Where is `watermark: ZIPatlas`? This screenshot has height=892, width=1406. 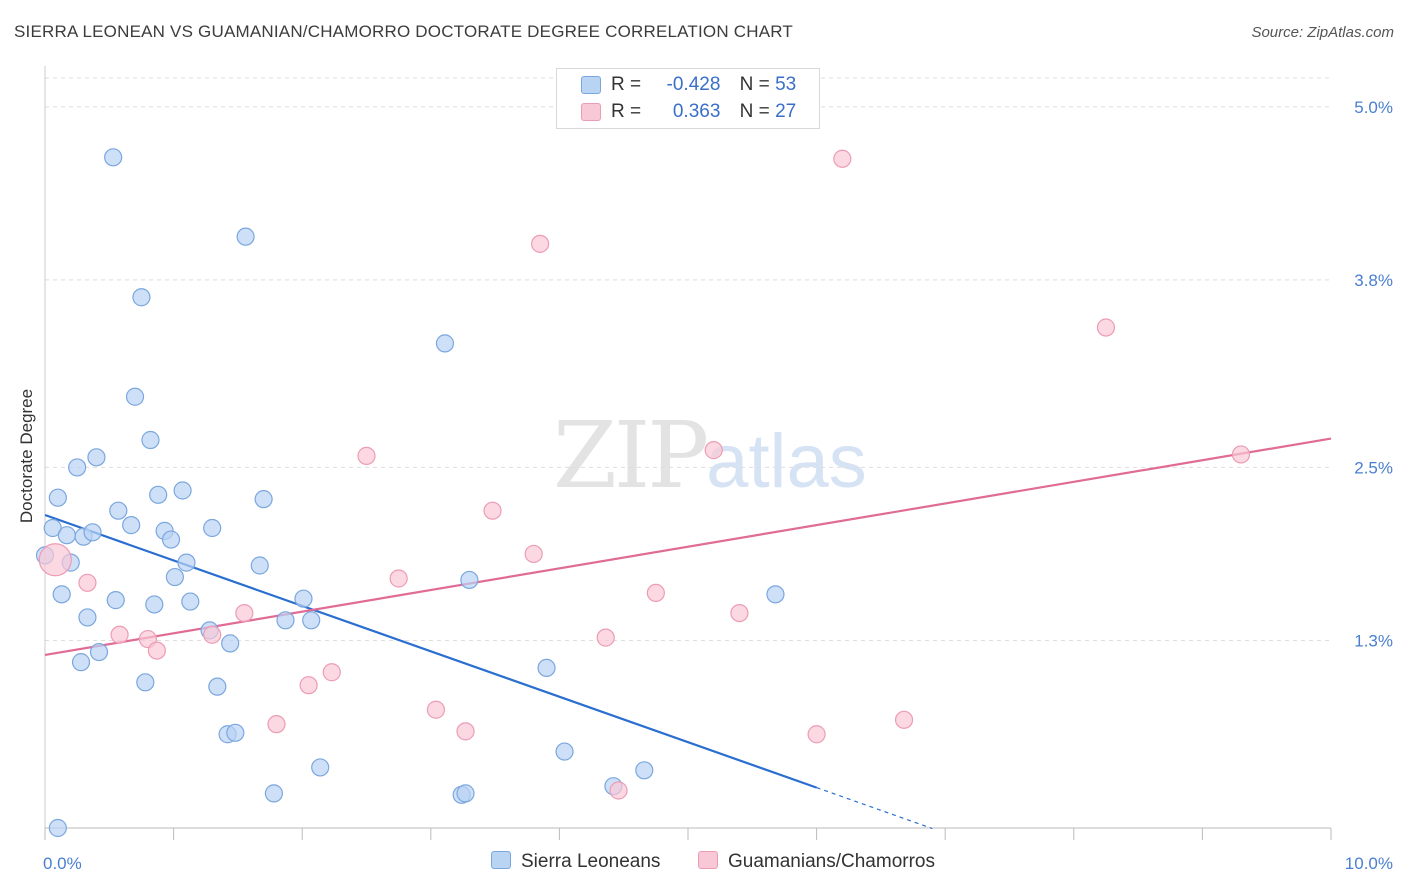
watermark: ZIPatlas is located at coordinates (710, 455).